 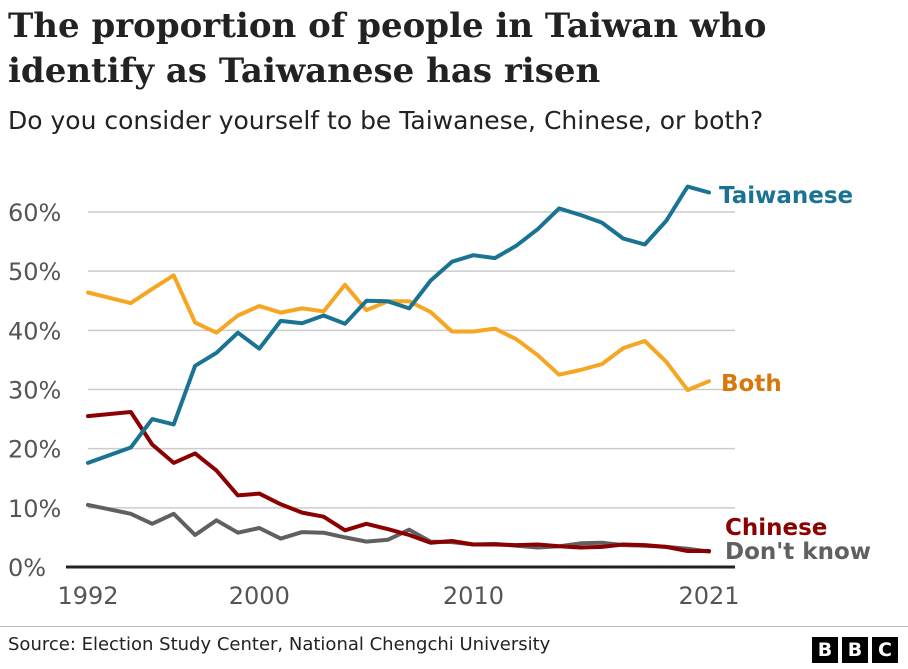 I want to click on y-tick-label: 50%, so click(x=34, y=272).